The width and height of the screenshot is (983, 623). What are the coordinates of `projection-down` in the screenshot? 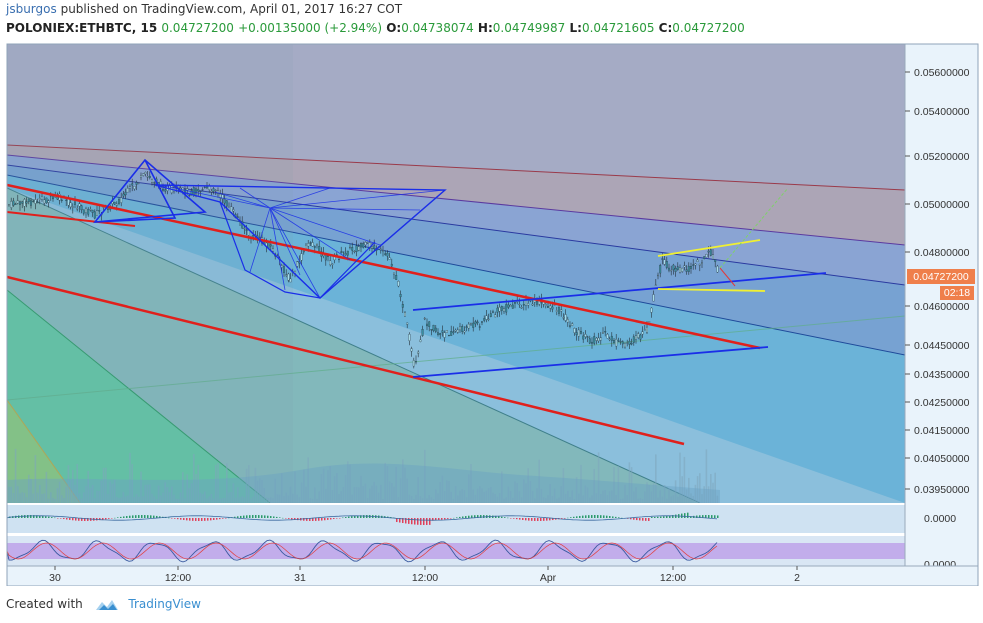 It's located at (727, 277).